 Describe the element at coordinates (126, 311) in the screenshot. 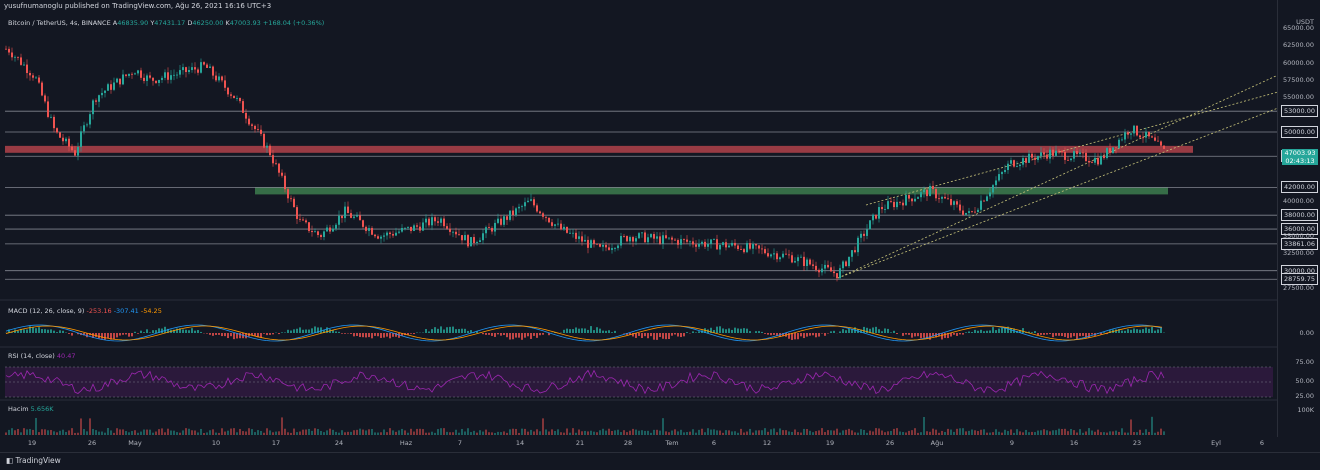

I see `macd-value-macd: -307.41` at that location.